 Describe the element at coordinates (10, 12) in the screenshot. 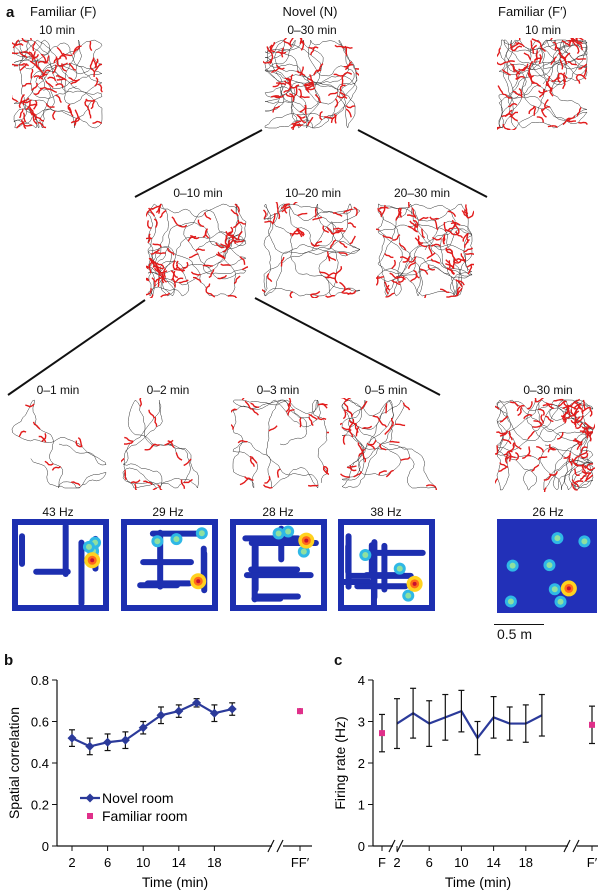

I see `panel-a-letter: a` at that location.